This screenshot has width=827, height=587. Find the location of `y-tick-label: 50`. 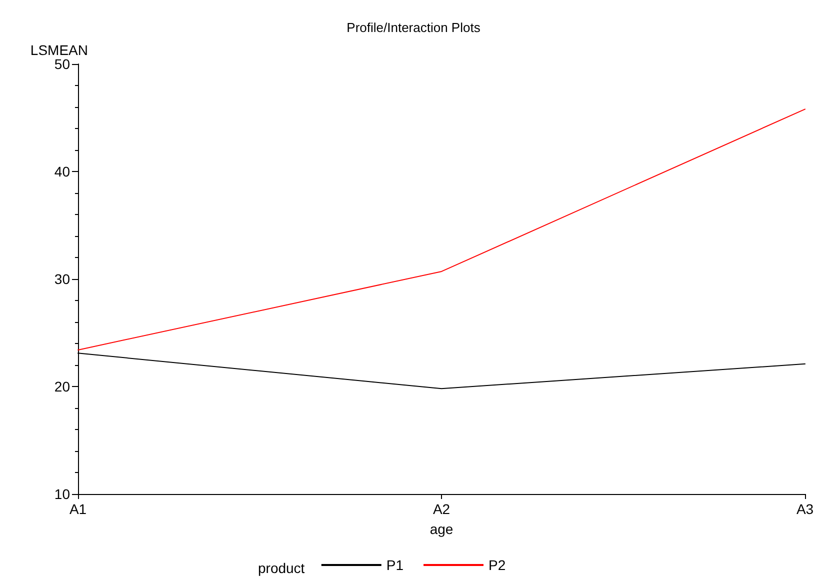

y-tick-label: 50 is located at coordinates (62, 64).